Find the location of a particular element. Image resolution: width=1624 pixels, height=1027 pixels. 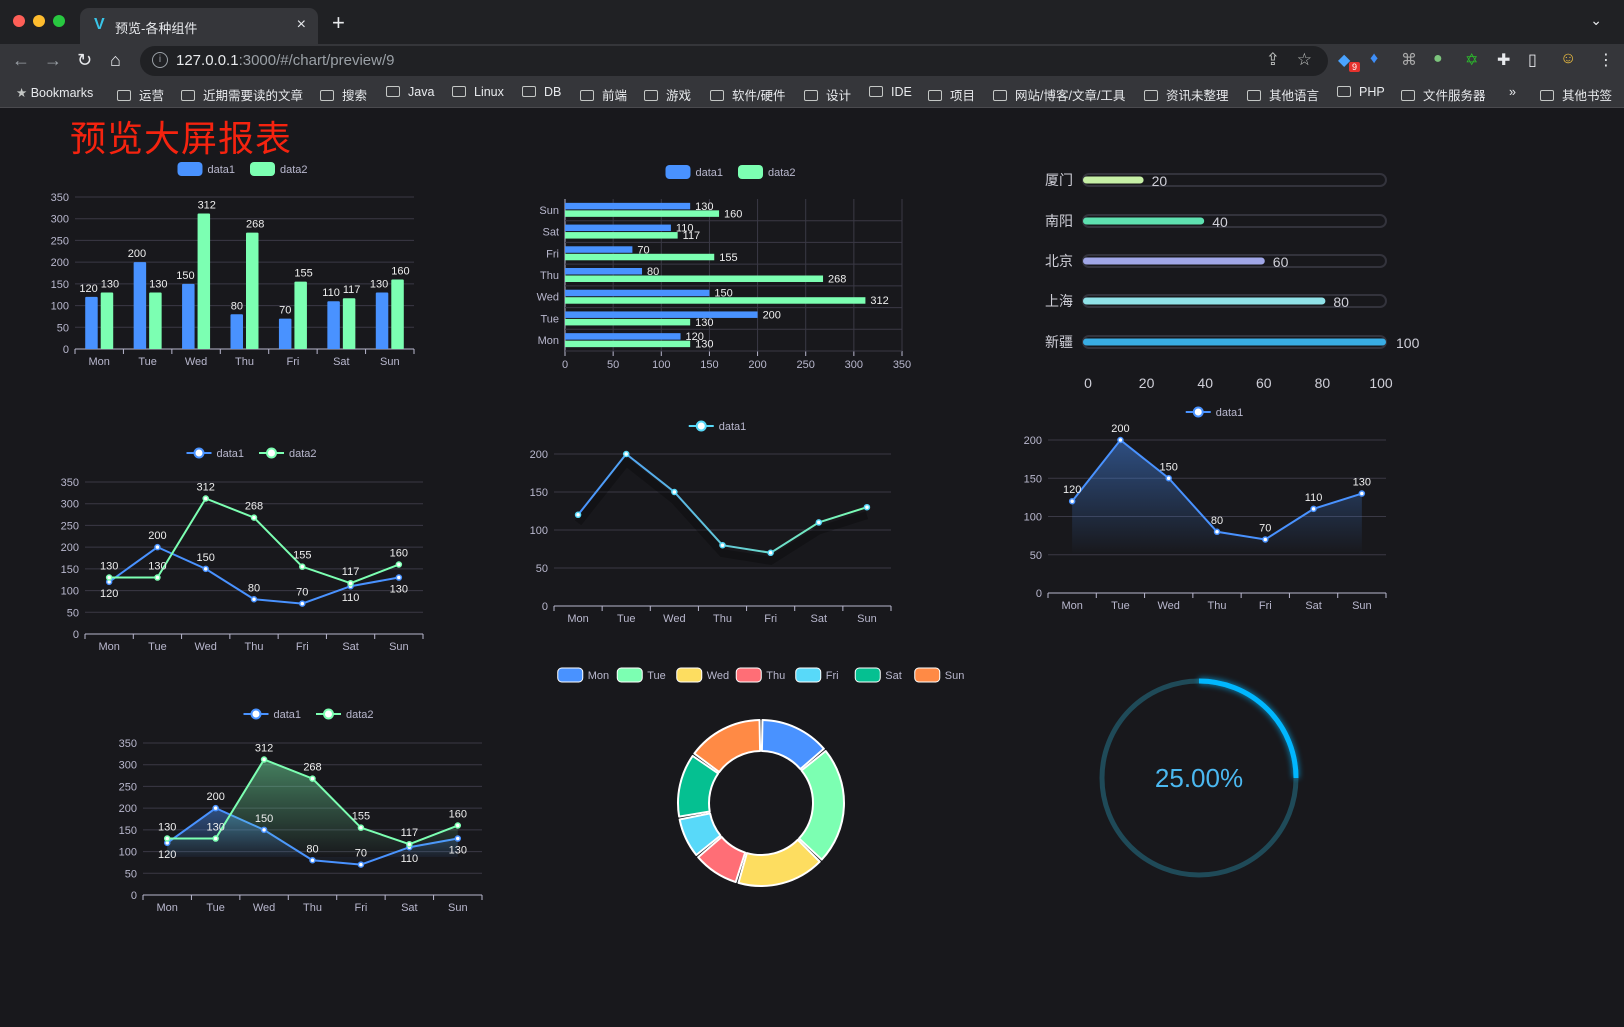

data-label: 312 is located at coordinates (207, 206).